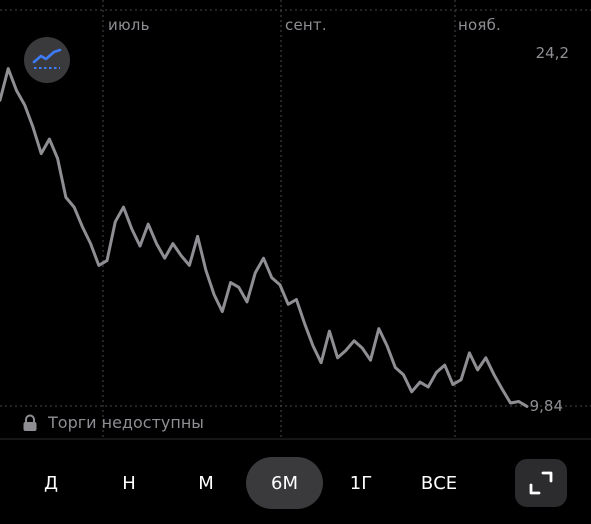 The height and width of the screenshot is (524, 591). Describe the element at coordinates (129, 483) in the screenshot. I see `period-week-button: Н` at that location.